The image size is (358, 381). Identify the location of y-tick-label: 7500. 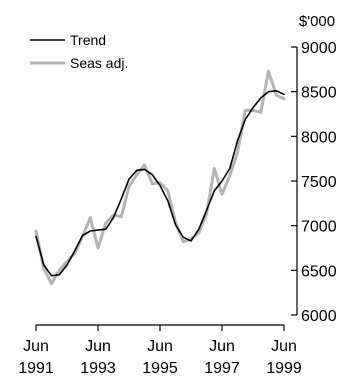
(319, 182).